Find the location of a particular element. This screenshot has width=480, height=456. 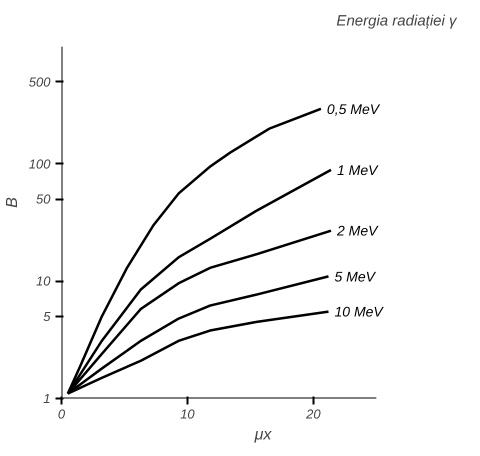

x-tick-label: 20 is located at coordinates (313, 414).